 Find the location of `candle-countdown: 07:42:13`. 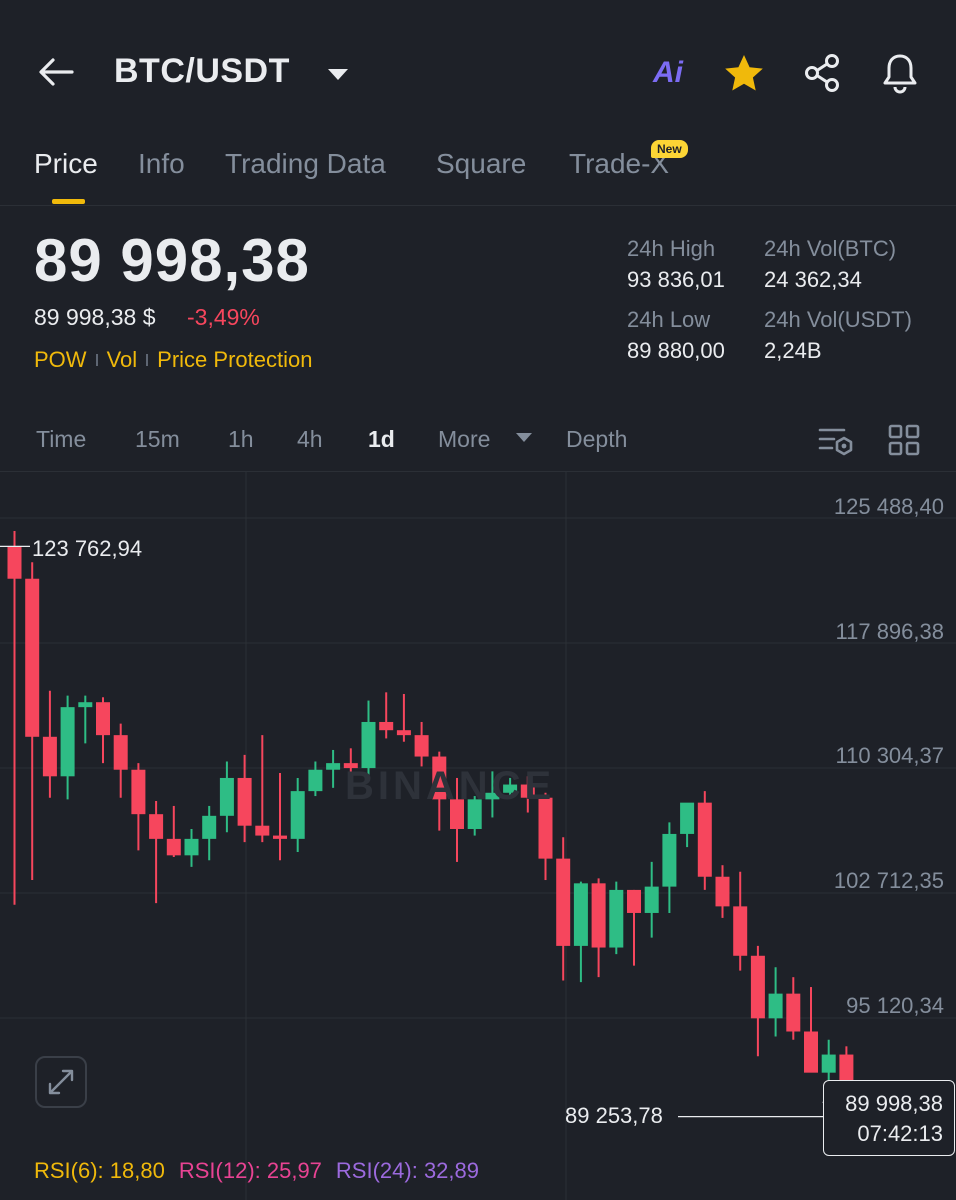

candle-countdown: 07:42:13 is located at coordinates (900, 1133).